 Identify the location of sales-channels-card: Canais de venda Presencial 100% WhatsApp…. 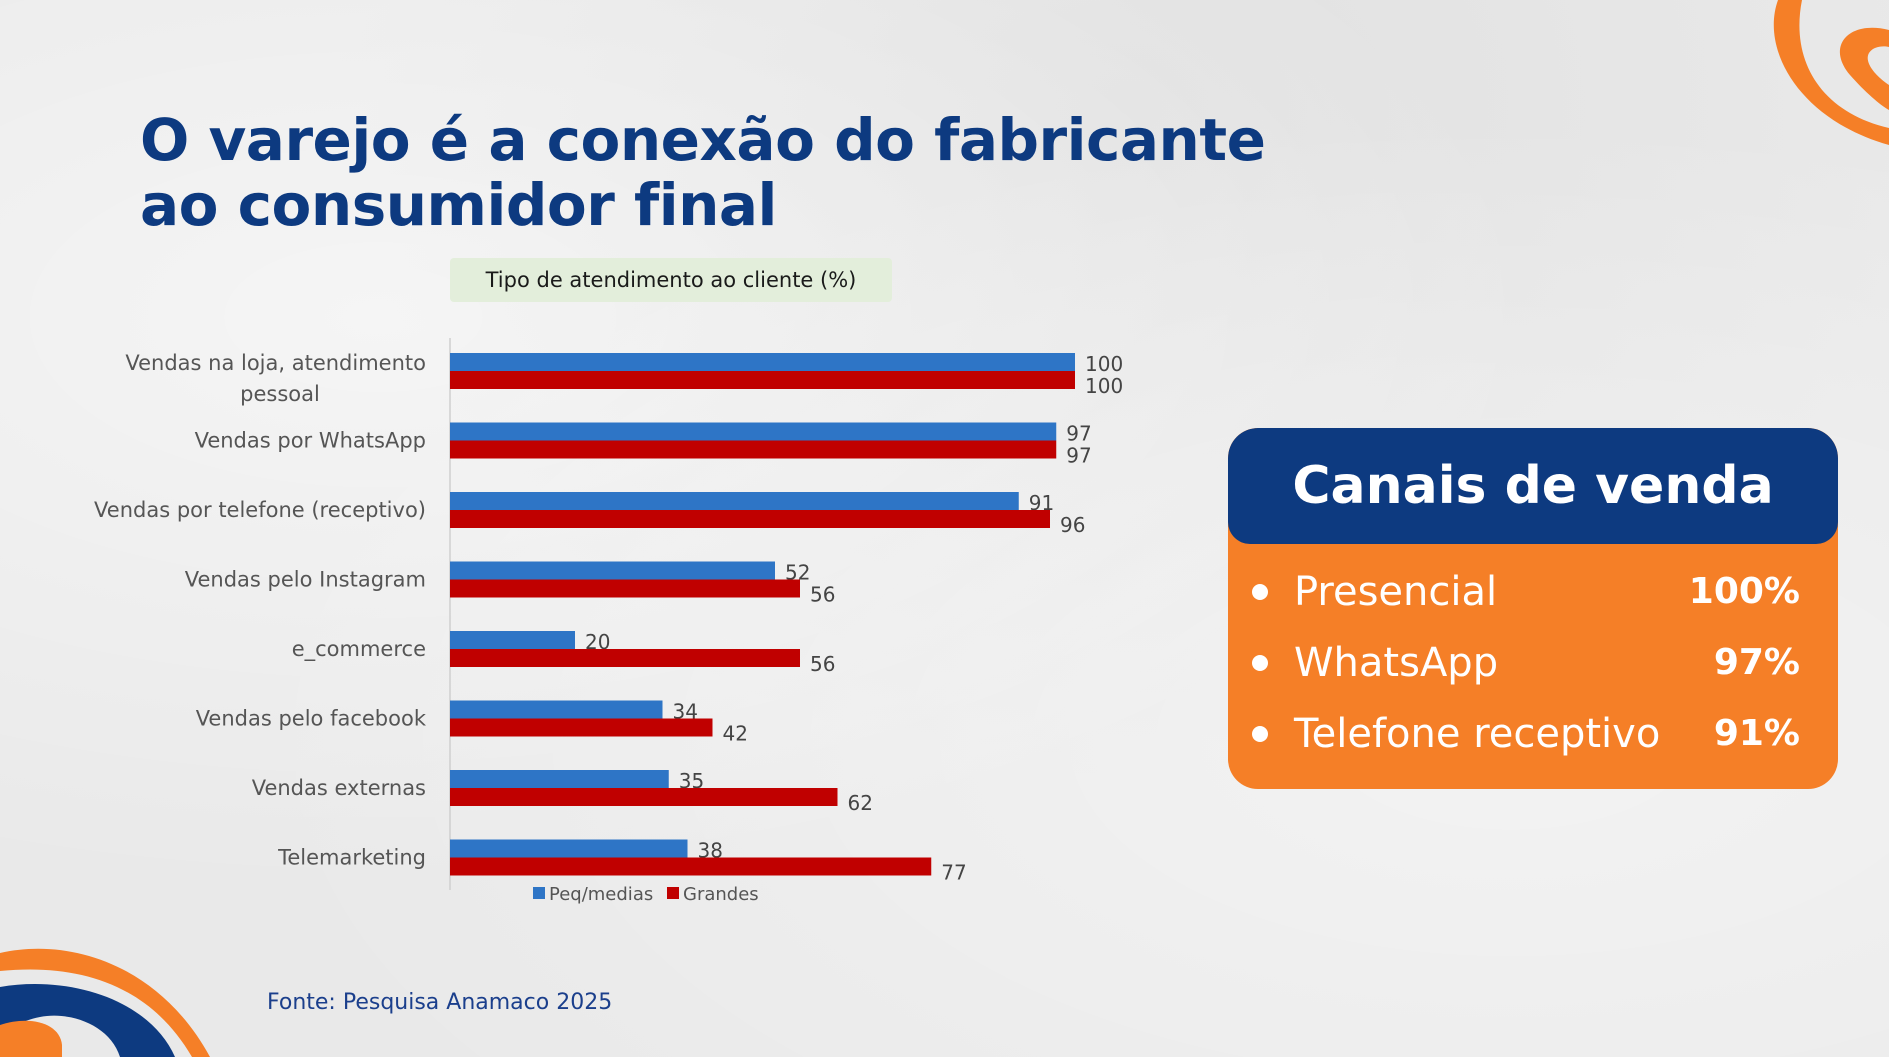
(1533, 608).